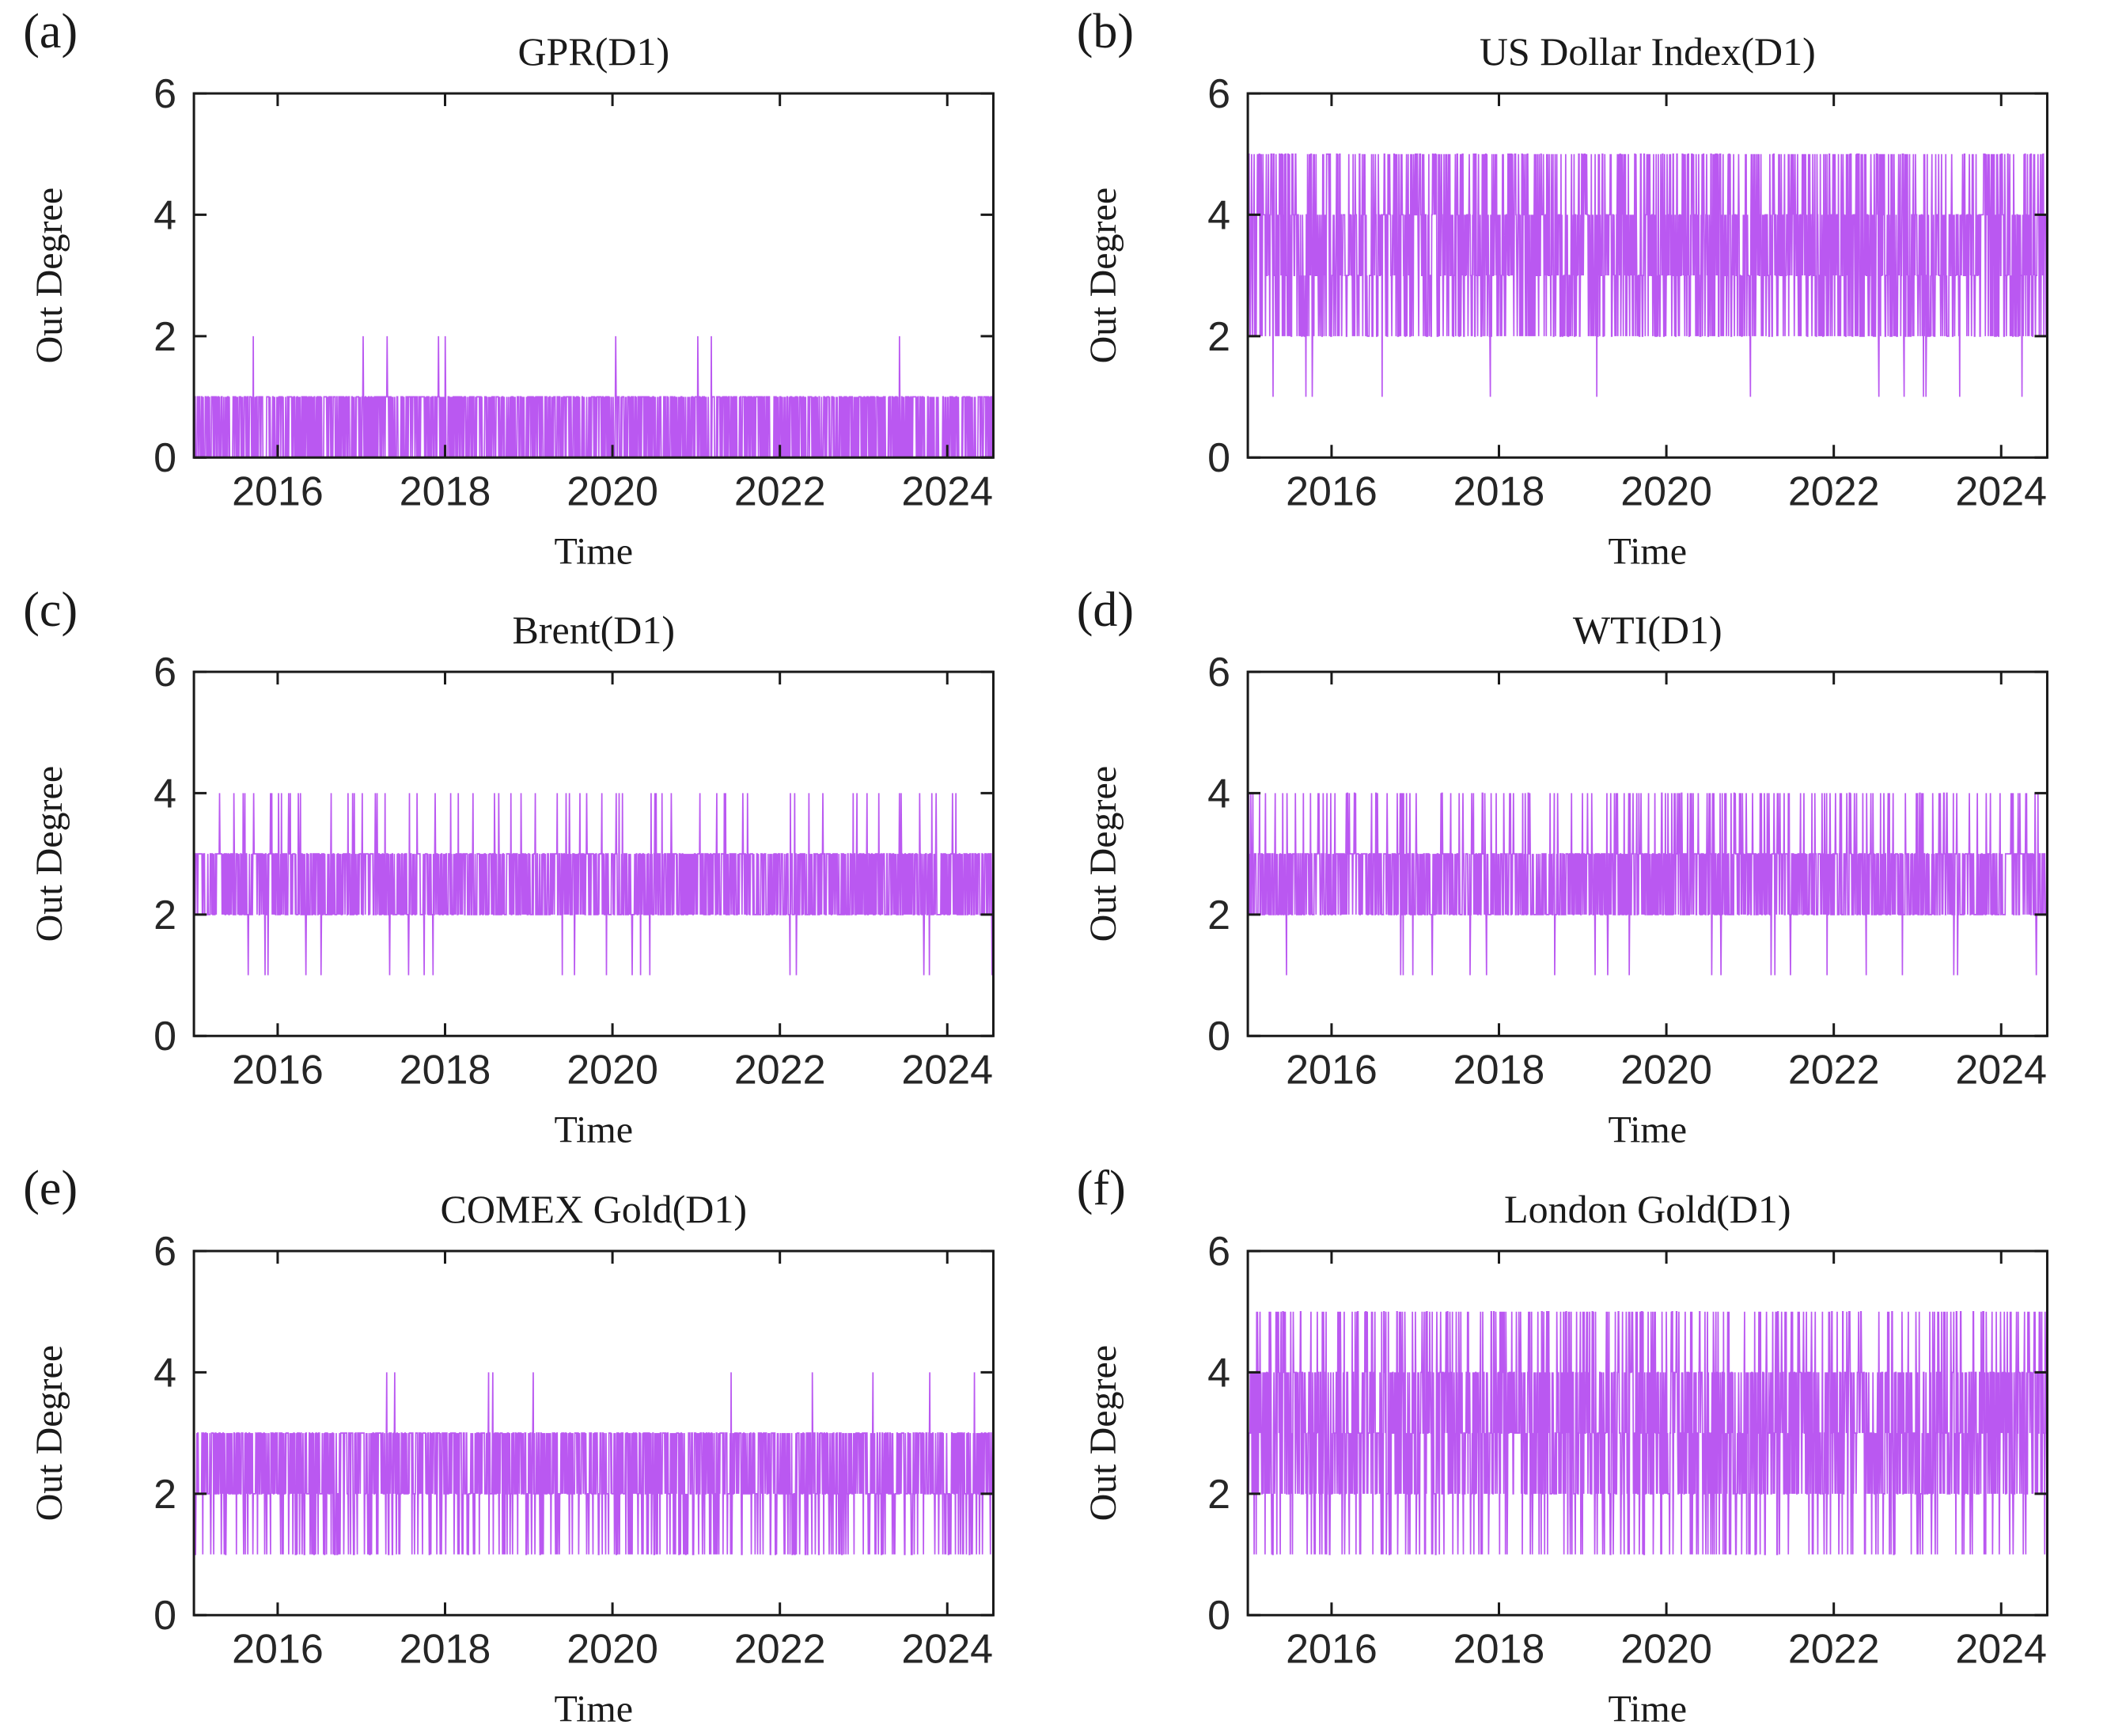 This screenshot has width=2107, height=1736. I want to click on panel-label: (a), so click(50, 31).